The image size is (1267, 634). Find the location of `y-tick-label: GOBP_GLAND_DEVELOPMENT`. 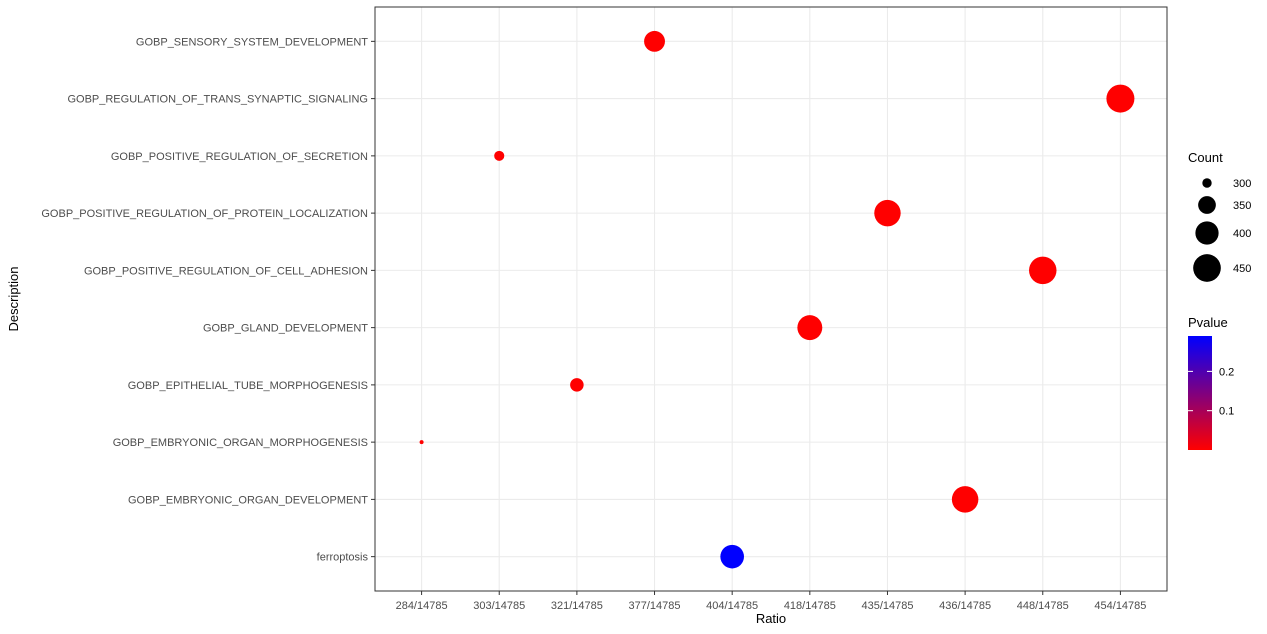

y-tick-label: GOBP_GLAND_DEVELOPMENT is located at coordinates (285, 329).